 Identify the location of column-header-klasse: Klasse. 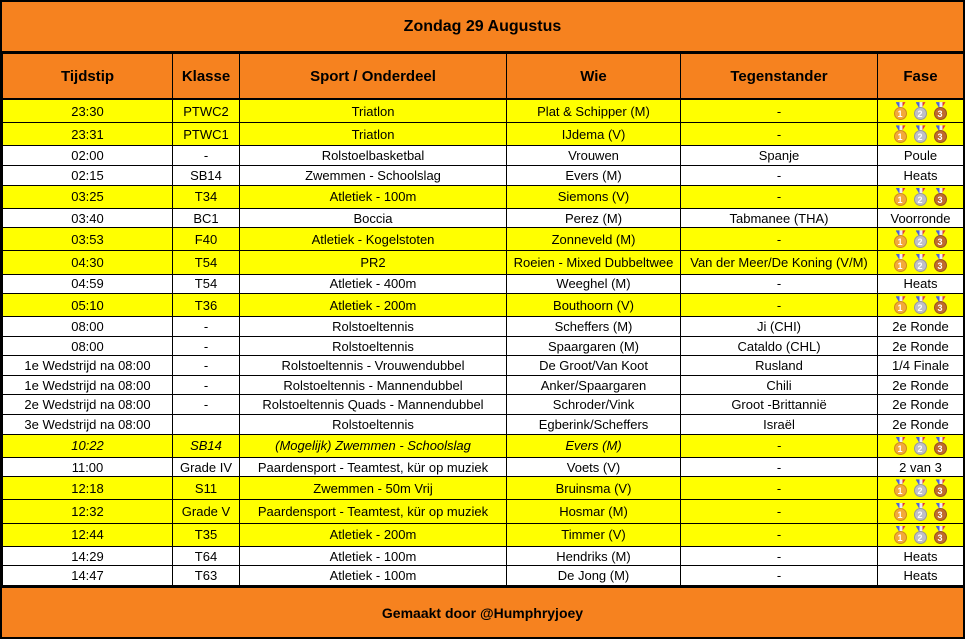
(206, 76).